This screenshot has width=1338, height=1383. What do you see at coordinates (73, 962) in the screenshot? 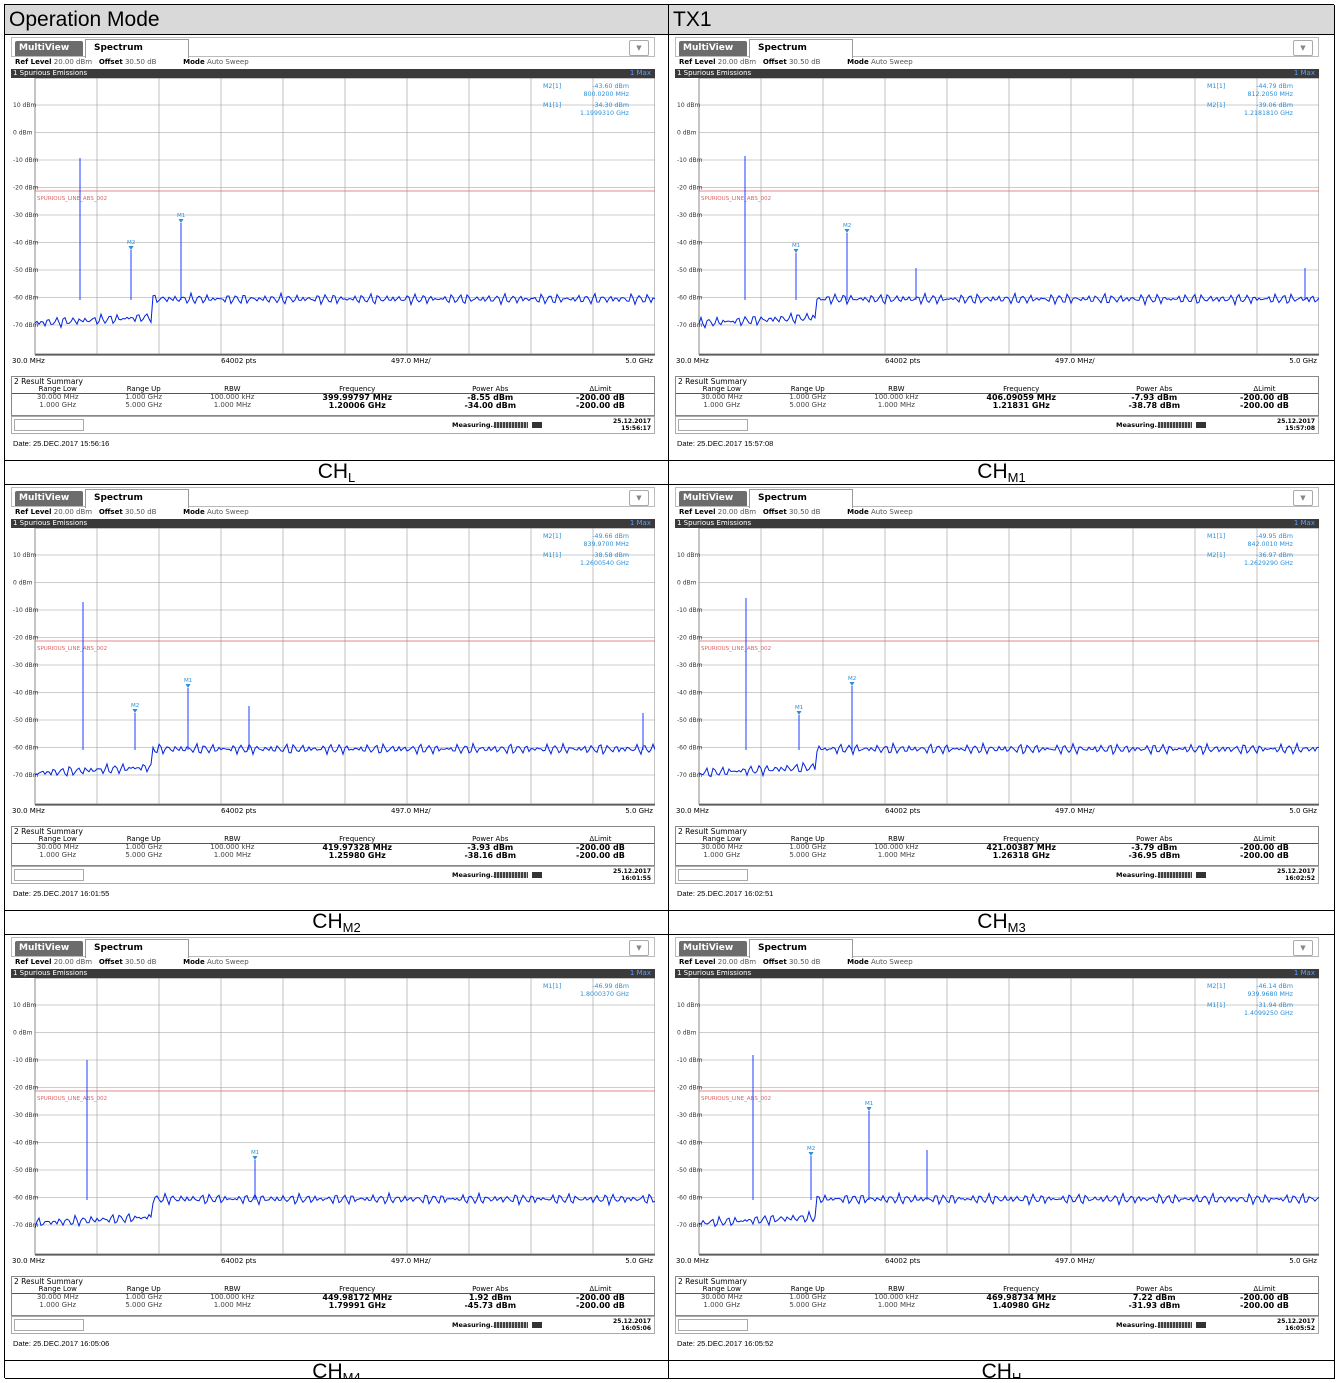
I see `ref-level-value: 20.00 dBm` at bounding box center [73, 962].